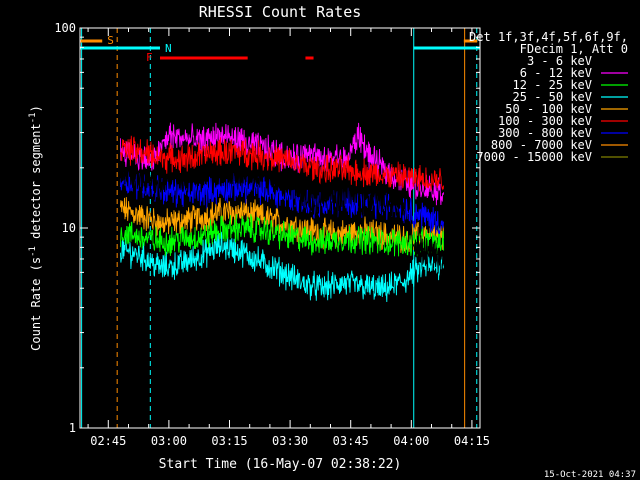 This screenshot has width=640, height=480. What do you see at coordinates (110, 40) in the screenshot?
I see `interval-label: S` at bounding box center [110, 40].